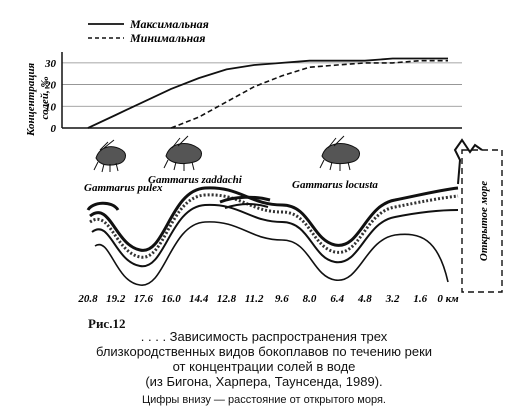 This screenshot has height=416, width=528. Describe the element at coordinates (420, 299) in the screenshot. I see `distance-tick-label: 1.6` at that location.